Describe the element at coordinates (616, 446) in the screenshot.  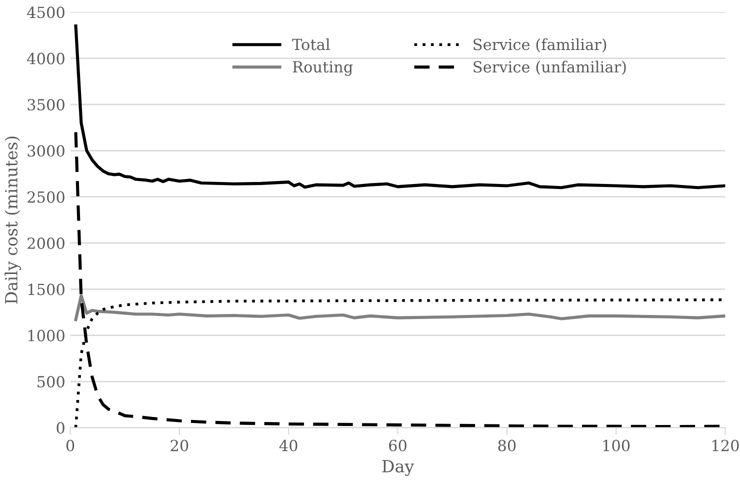
I see `x-tick-label: 100` at that location.